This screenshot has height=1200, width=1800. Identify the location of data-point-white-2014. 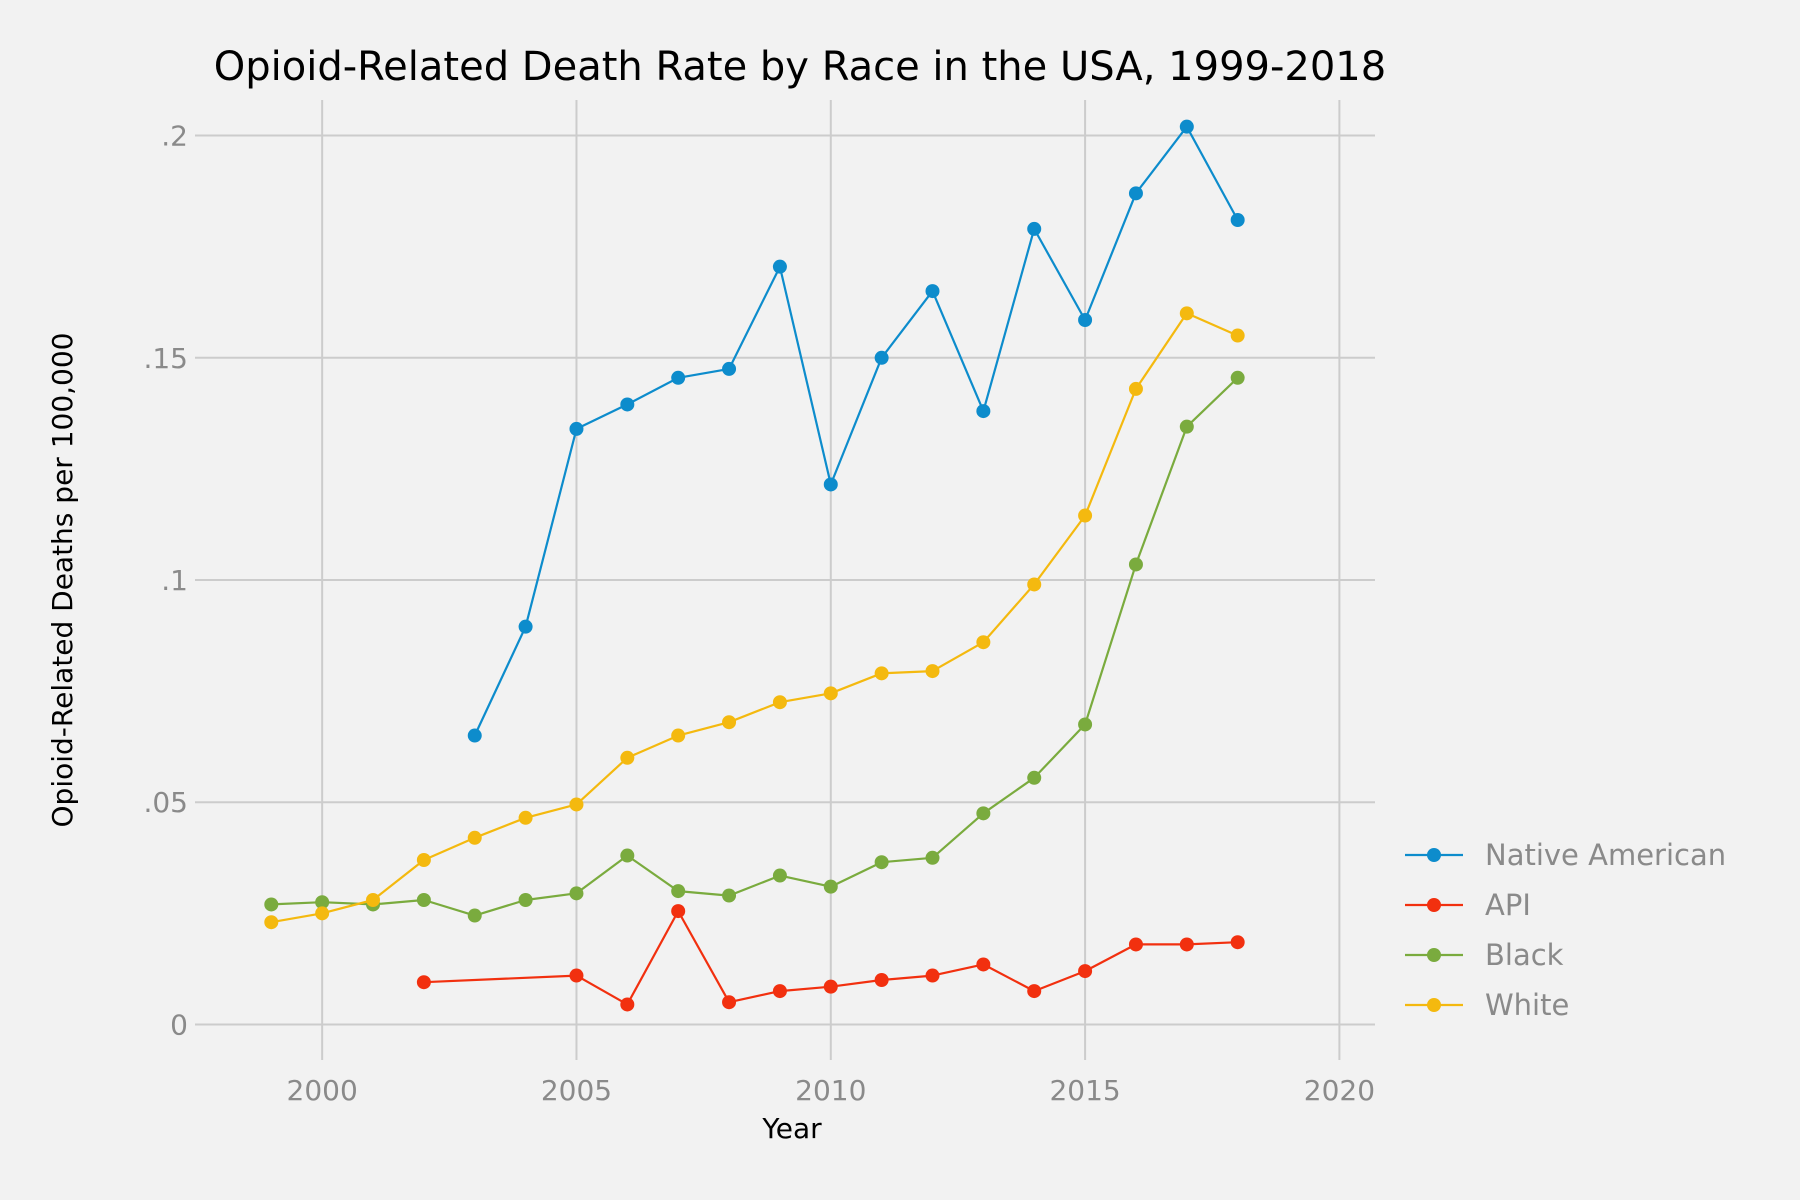
(1034, 584).